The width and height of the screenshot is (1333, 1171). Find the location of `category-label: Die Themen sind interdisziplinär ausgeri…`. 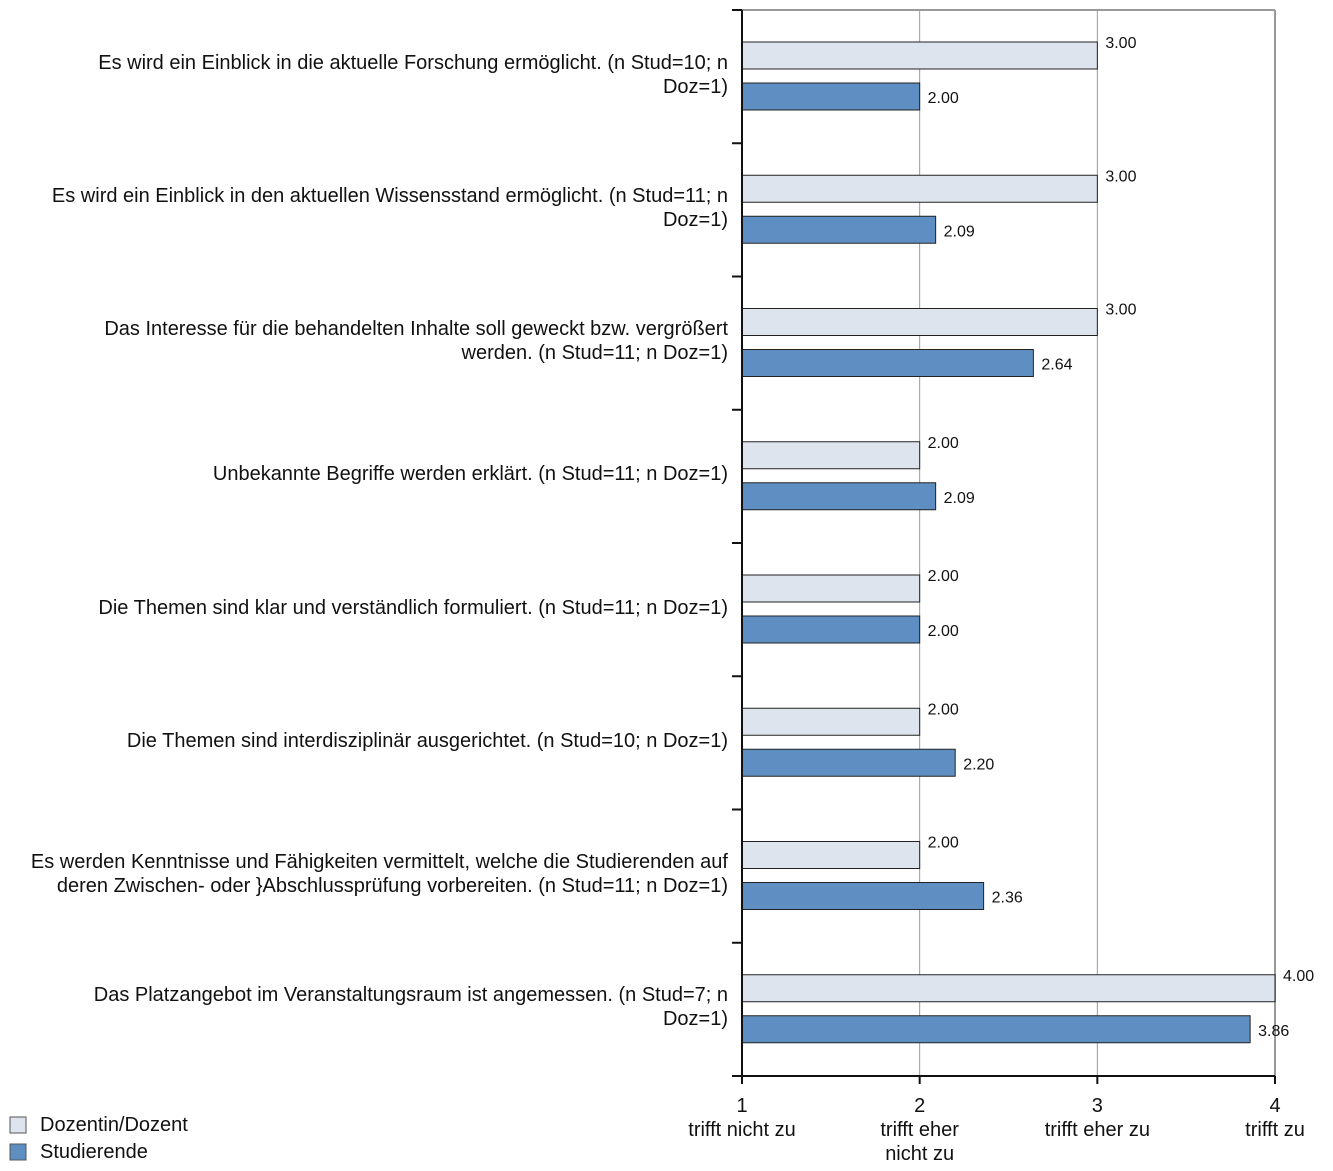

category-label: Die Themen sind interdisziplinär ausgeri… is located at coordinates (427, 740).